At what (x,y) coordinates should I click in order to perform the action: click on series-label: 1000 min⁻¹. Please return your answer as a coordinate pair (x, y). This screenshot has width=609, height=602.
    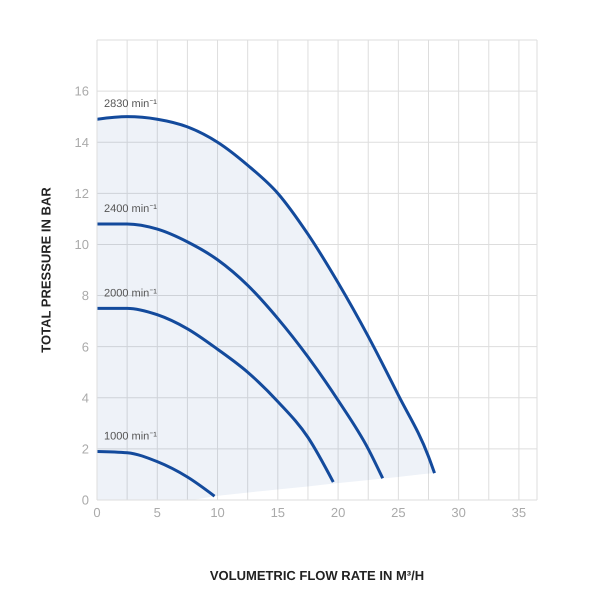
    Looking at the image, I should click on (131, 436).